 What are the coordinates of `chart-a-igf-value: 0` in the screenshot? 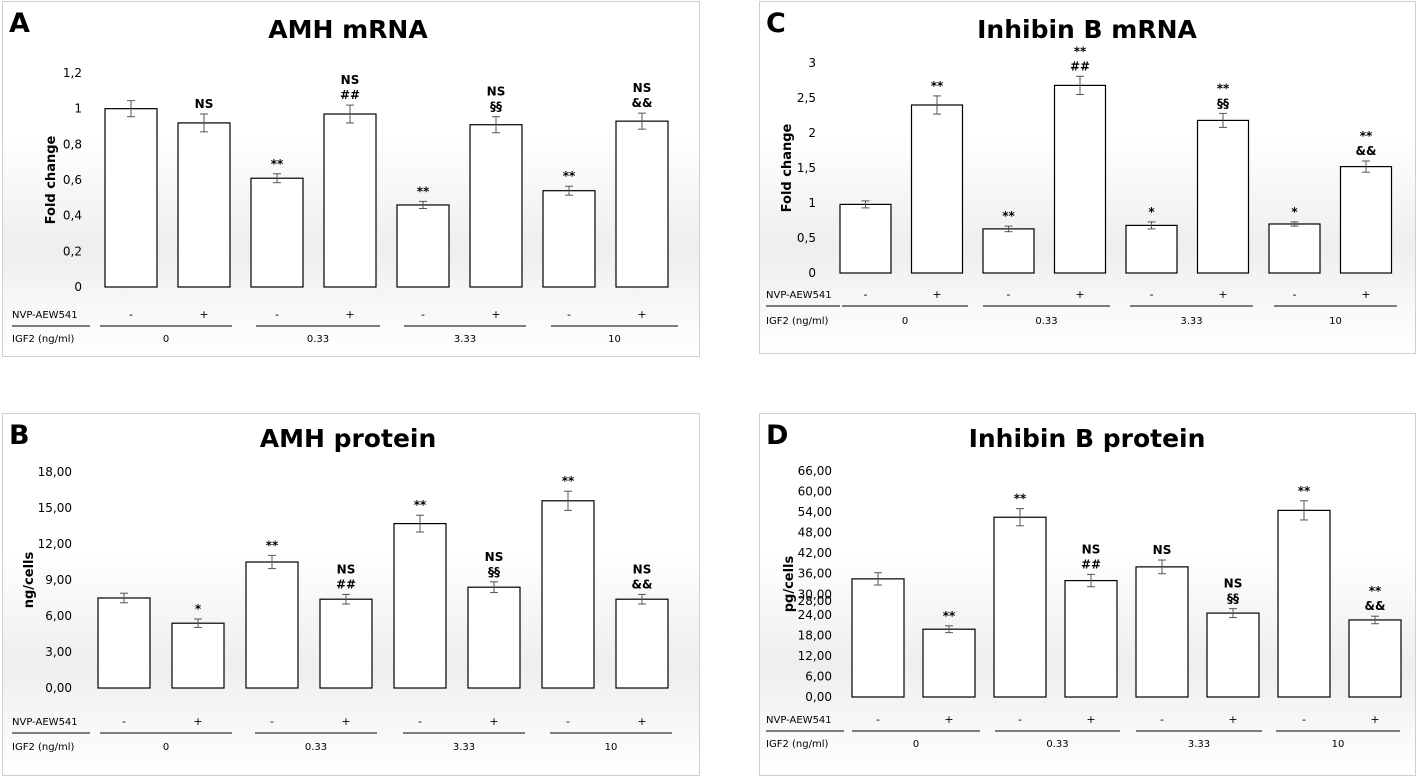 It's located at (166, 339).